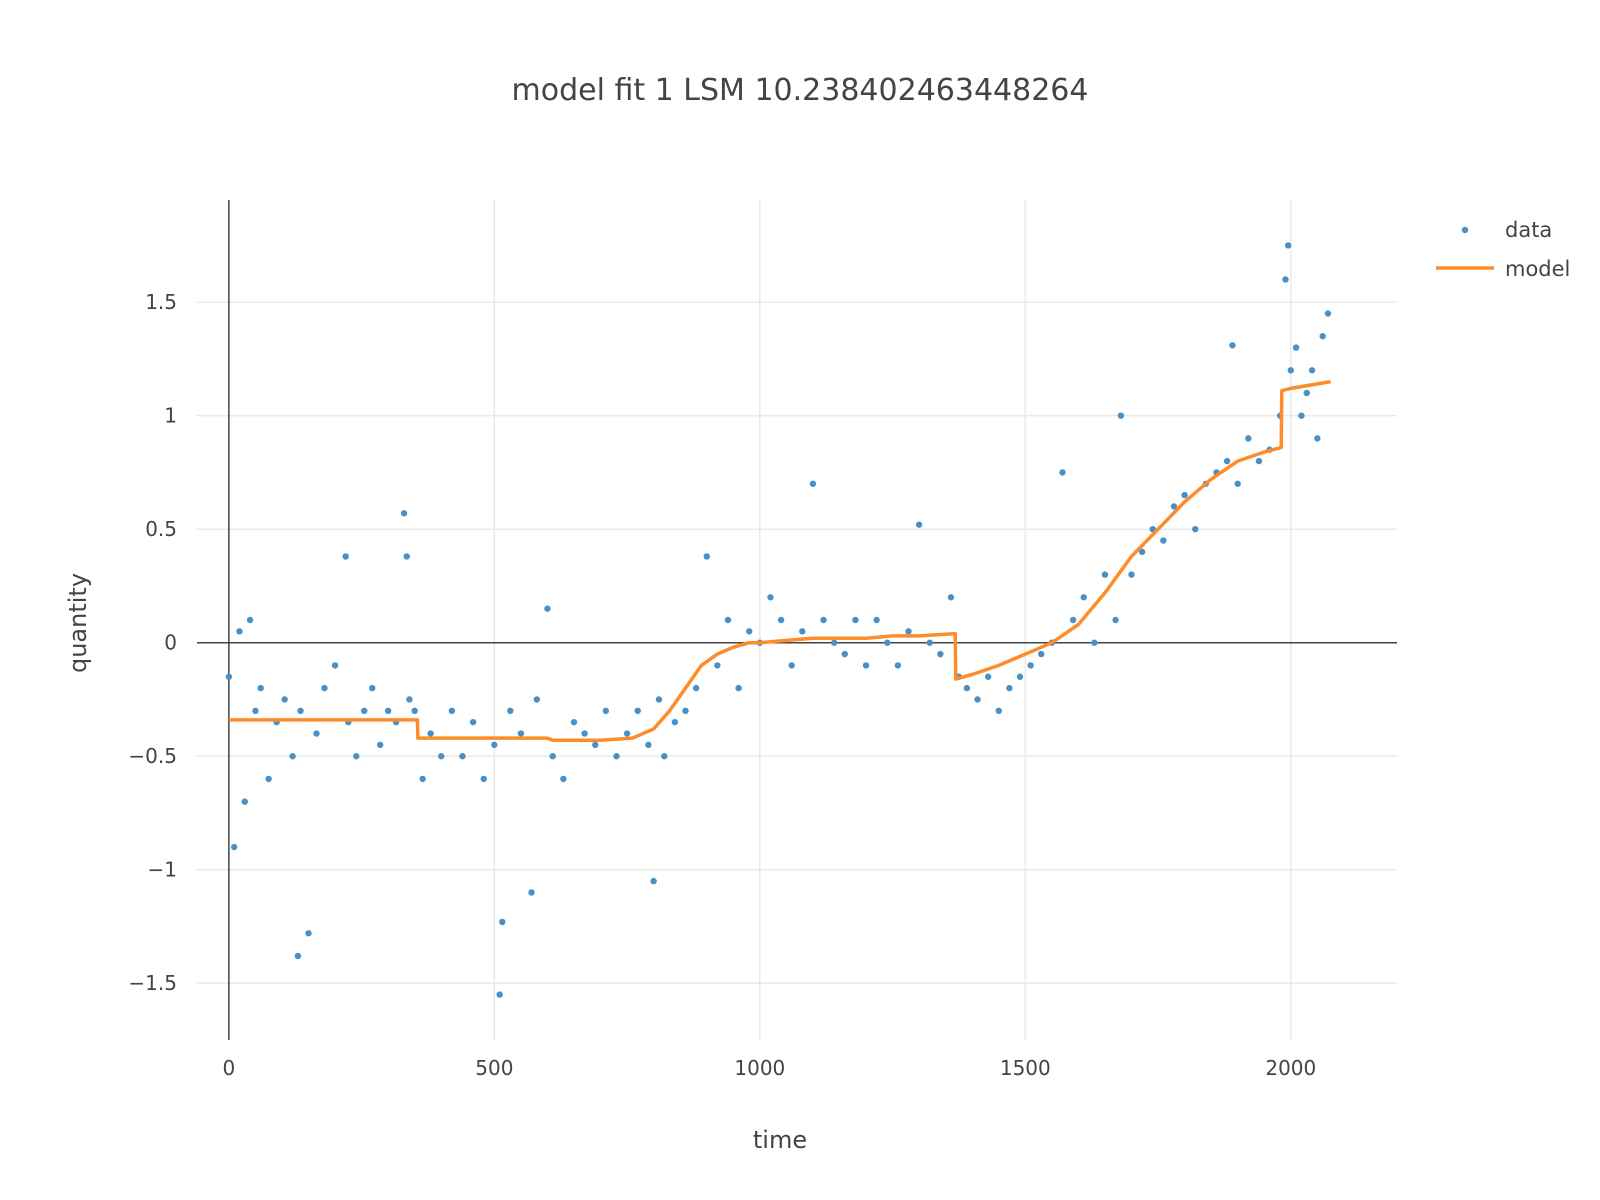 This screenshot has height=1200, width=1600. Describe the element at coordinates (769, 1068) in the screenshot. I see `x-axis-ticks: 0 500 1000 1500 2000` at that location.